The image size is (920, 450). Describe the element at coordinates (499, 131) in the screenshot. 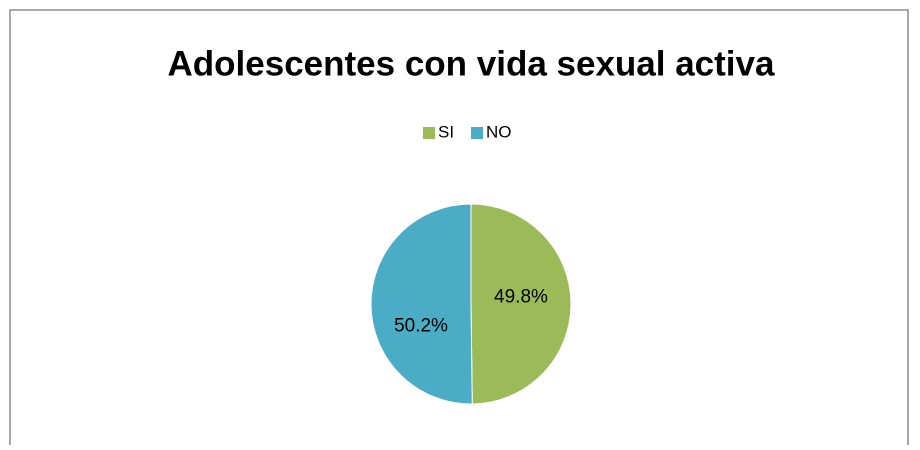

I see `legend-label: NO` at that location.